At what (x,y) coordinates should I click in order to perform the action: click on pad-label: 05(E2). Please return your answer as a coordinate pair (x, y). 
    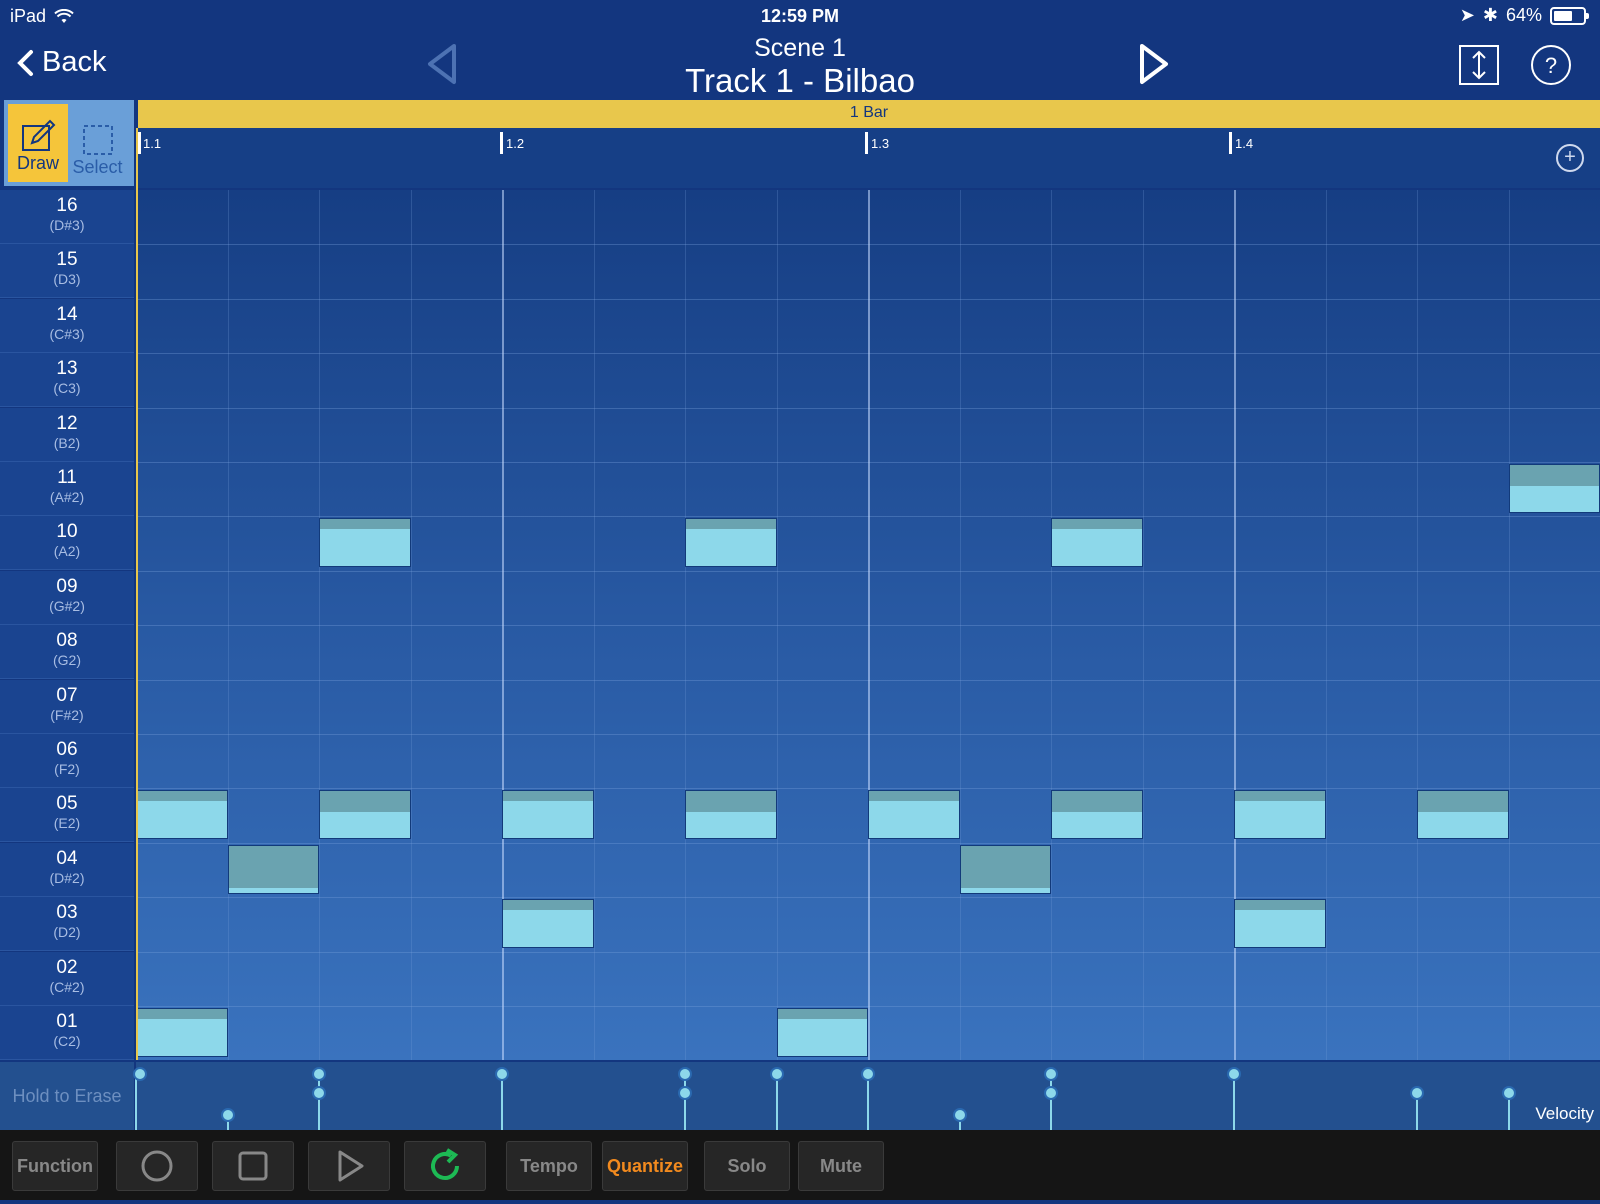
    Looking at the image, I should click on (67, 815).